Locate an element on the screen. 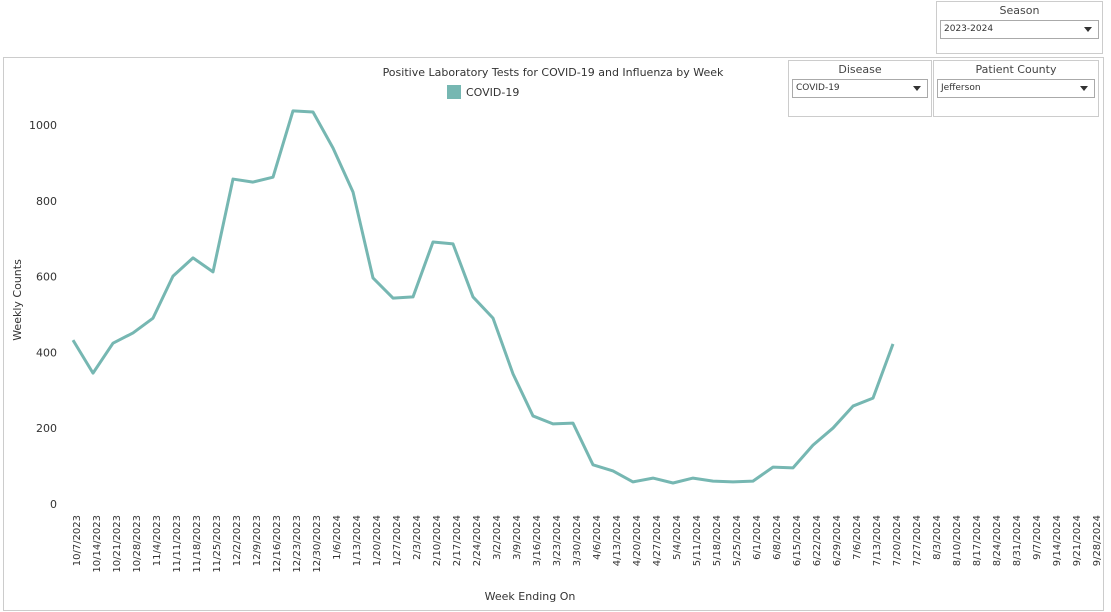  x-tick-label: 7/27/2024 is located at coordinates (917, 540).